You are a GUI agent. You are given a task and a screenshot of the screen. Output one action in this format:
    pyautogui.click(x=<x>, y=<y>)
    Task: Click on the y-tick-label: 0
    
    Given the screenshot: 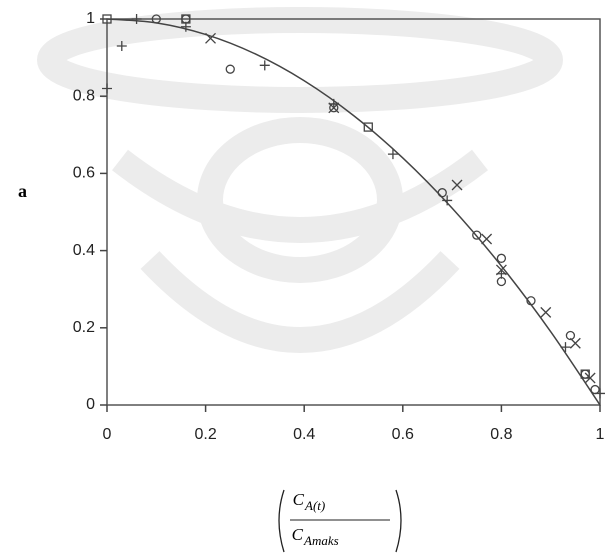 What is the action you would take?
    pyautogui.click(x=90, y=404)
    